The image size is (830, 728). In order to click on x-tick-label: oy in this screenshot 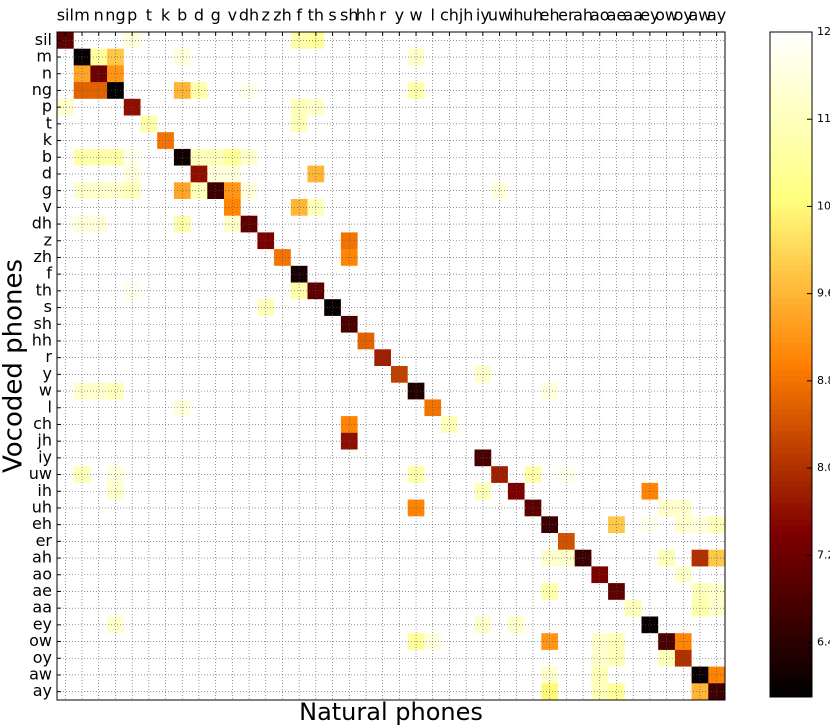, I will do `click(683, 15)`.